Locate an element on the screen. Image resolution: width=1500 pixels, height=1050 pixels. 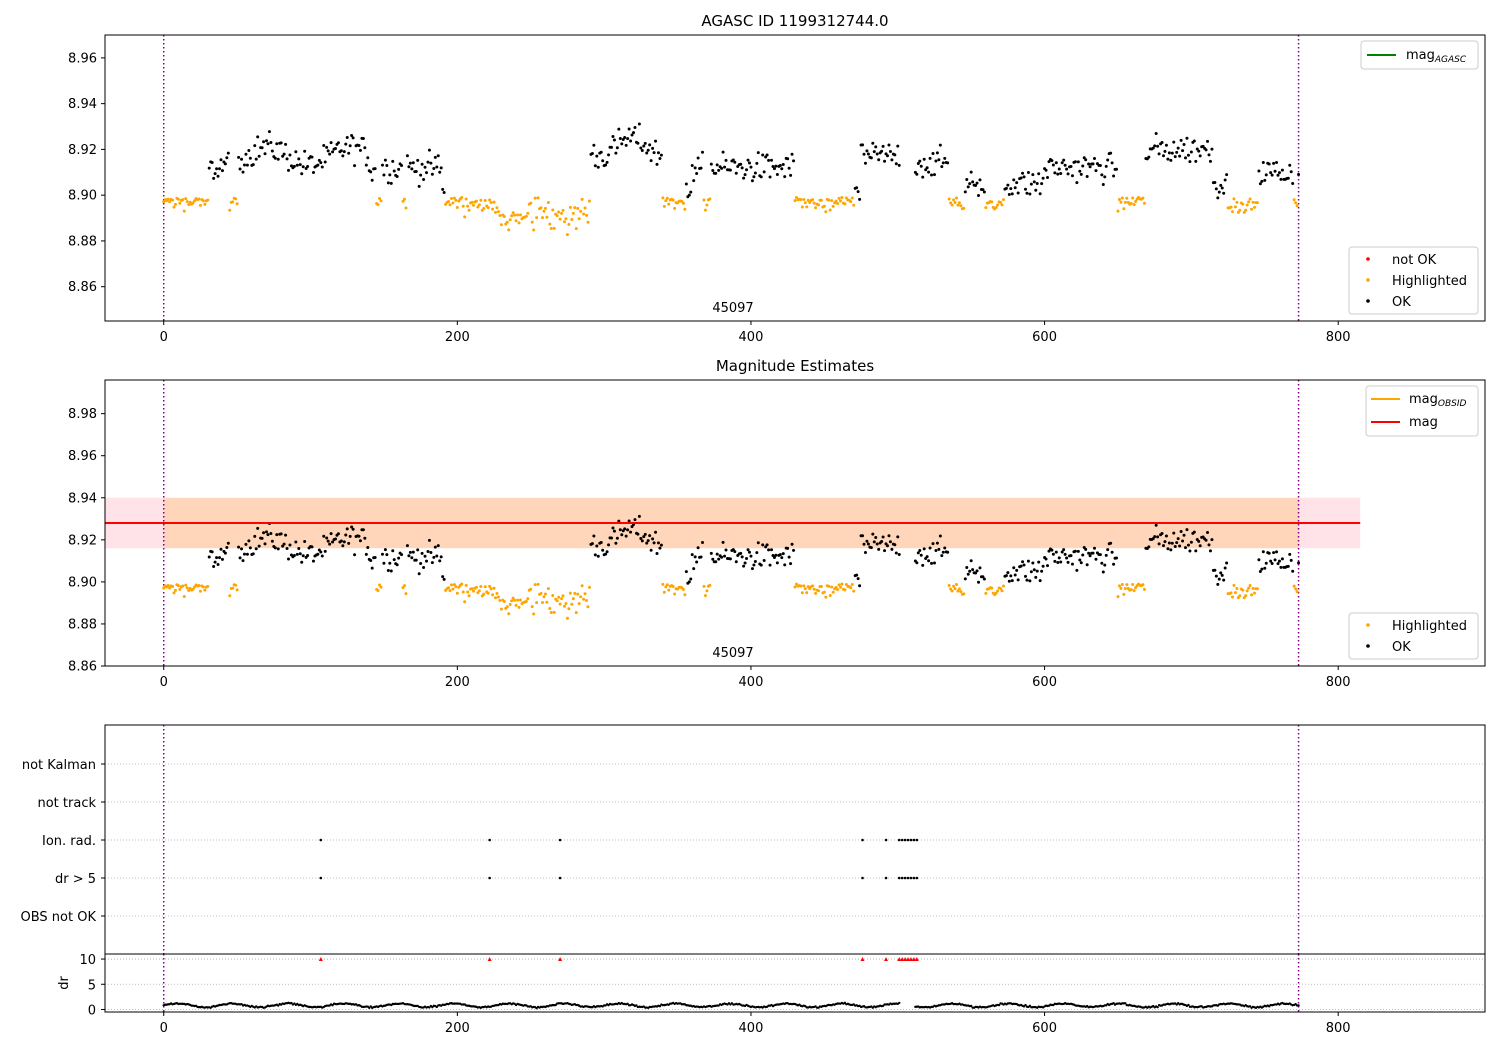
x-tick-label: 0 is located at coordinates (164, 1028).